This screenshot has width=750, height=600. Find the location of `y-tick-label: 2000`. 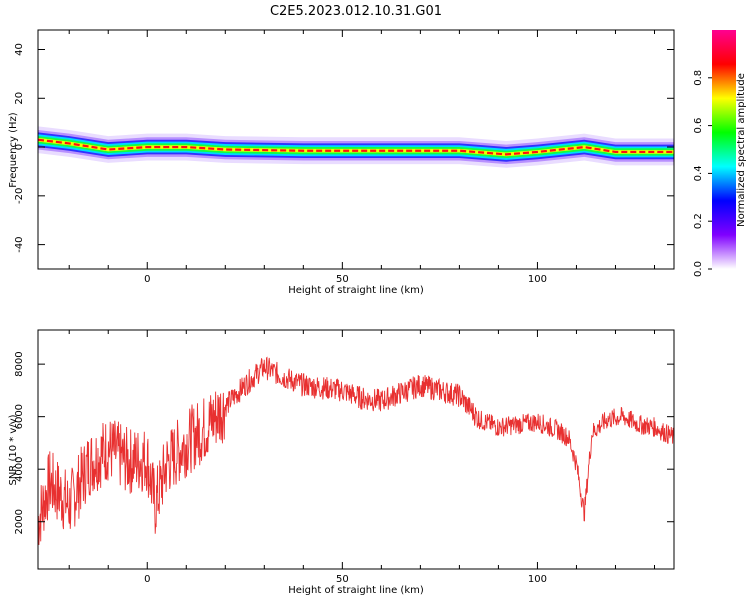

y-tick-label: 2000 is located at coordinates (19, 521).